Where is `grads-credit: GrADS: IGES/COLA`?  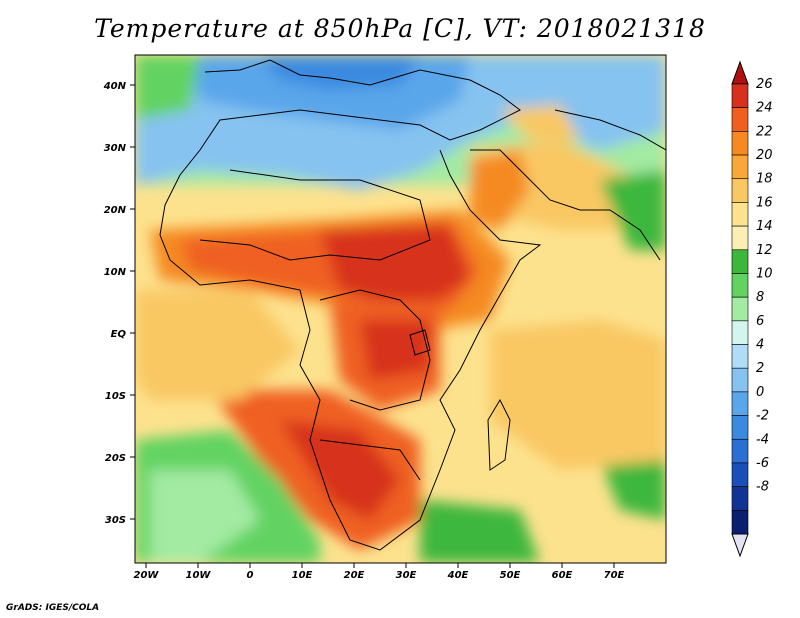
grads-credit: GrADS: IGES/COLA is located at coordinates (53, 608).